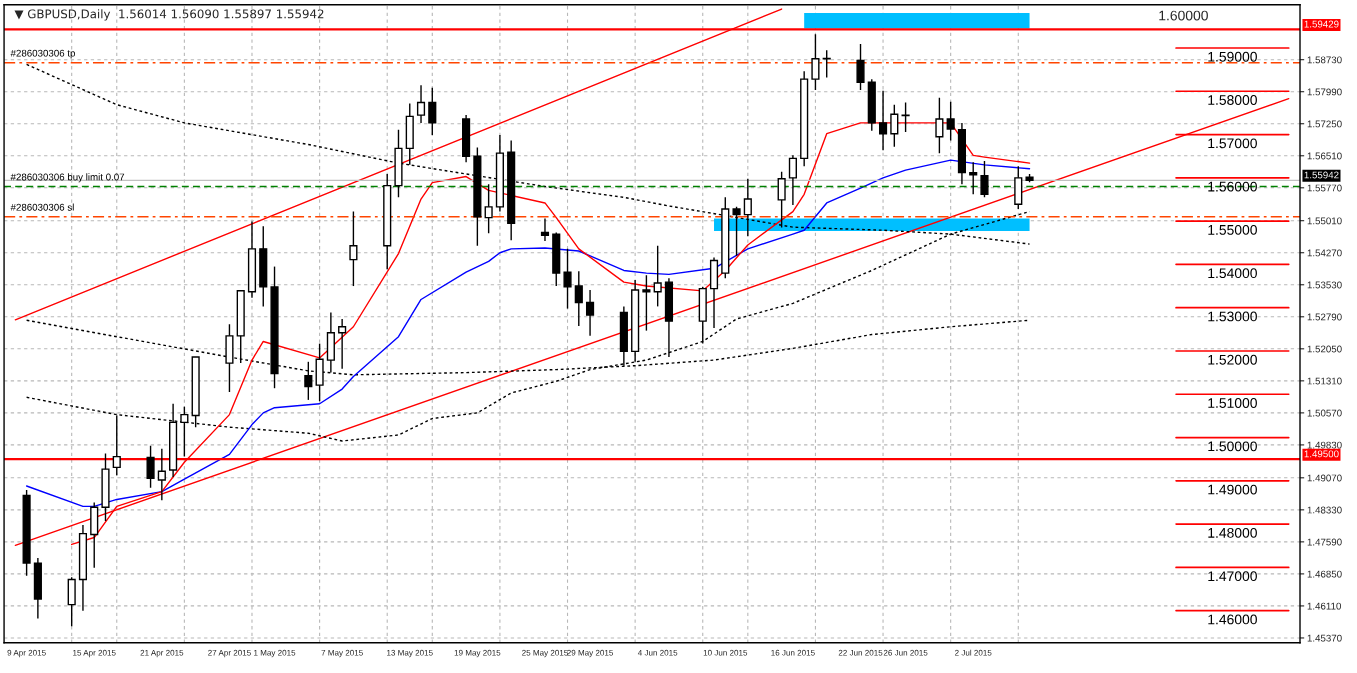  What do you see at coordinates (1324, 413) in the screenshot?
I see `y-tick-label: 1.50570` at bounding box center [1324, 413].